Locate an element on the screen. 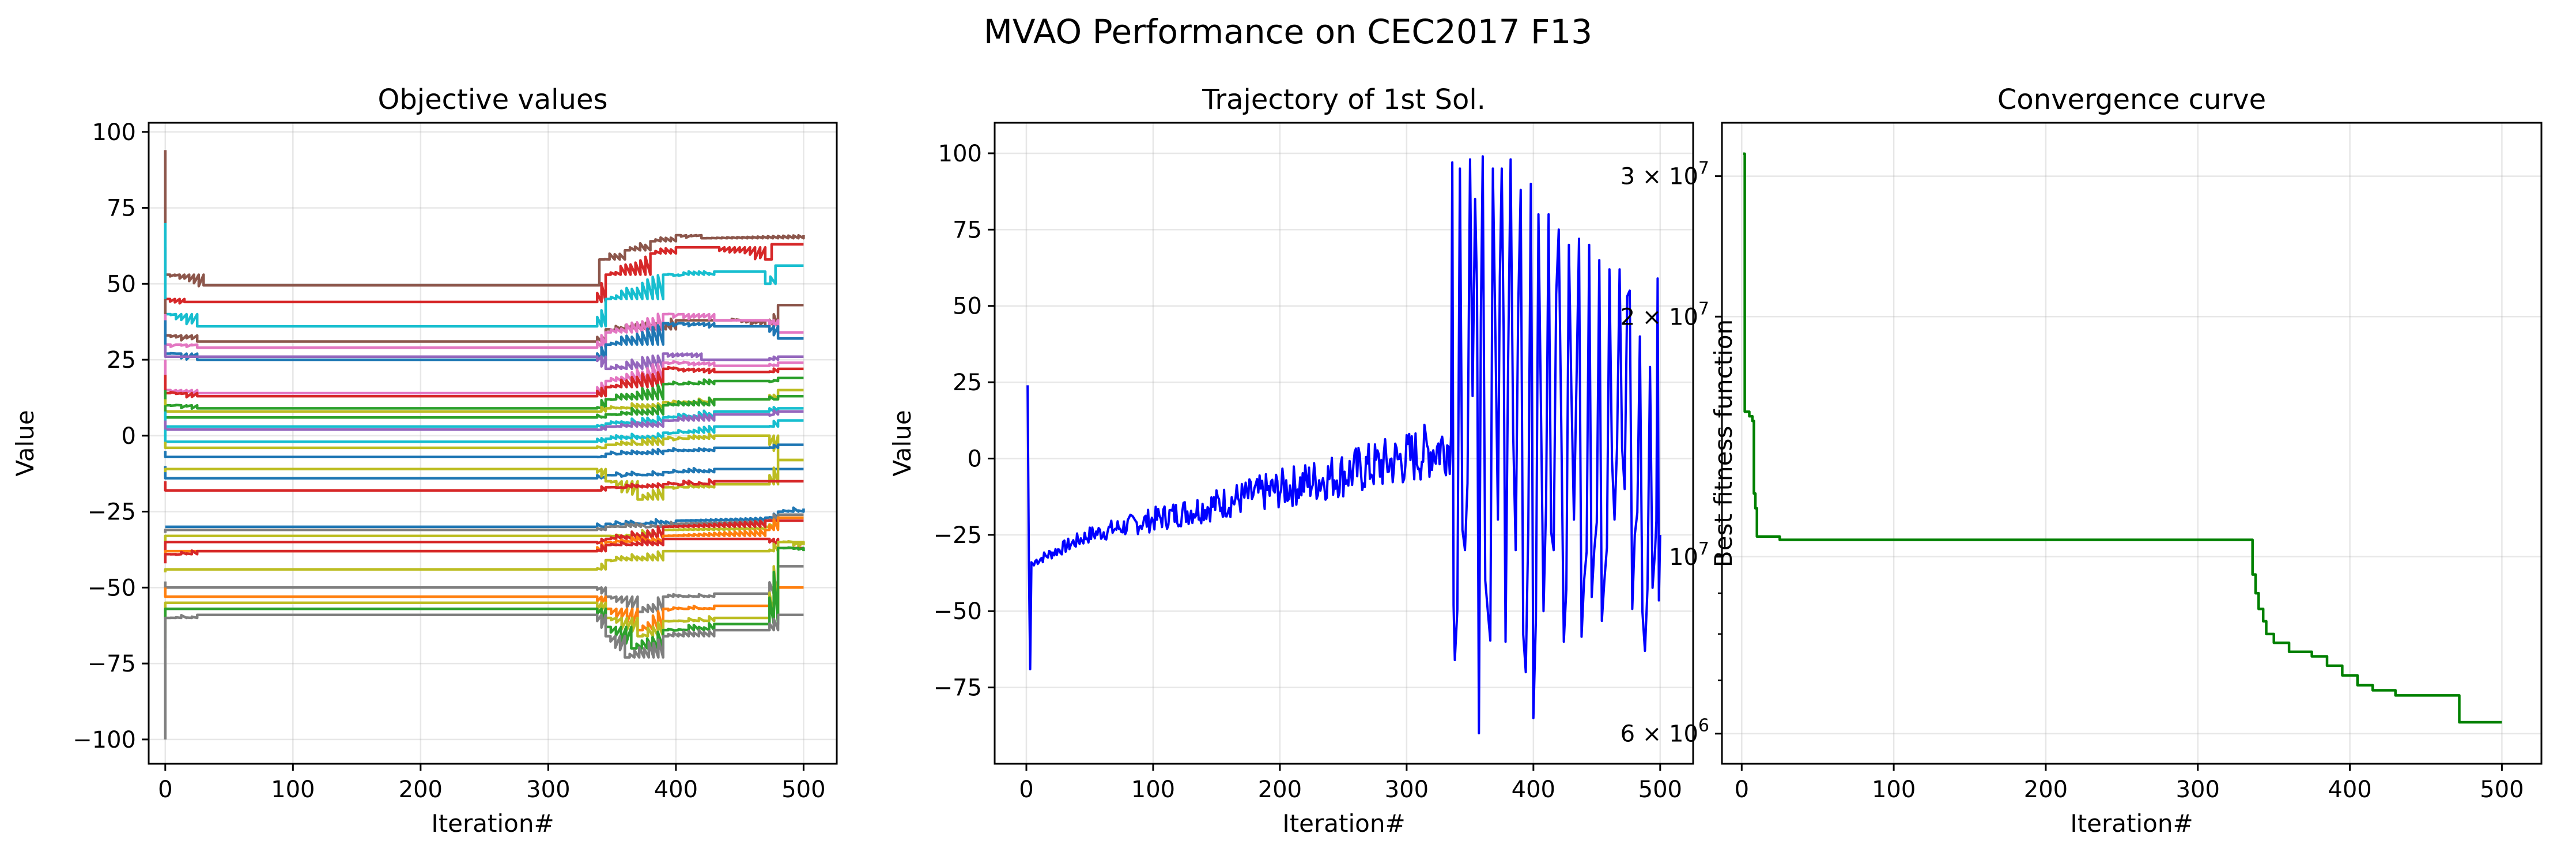 This screenshot has width=2576, height=856. y-tick-label: 10⁷ is located at coordinates (1689, 555).